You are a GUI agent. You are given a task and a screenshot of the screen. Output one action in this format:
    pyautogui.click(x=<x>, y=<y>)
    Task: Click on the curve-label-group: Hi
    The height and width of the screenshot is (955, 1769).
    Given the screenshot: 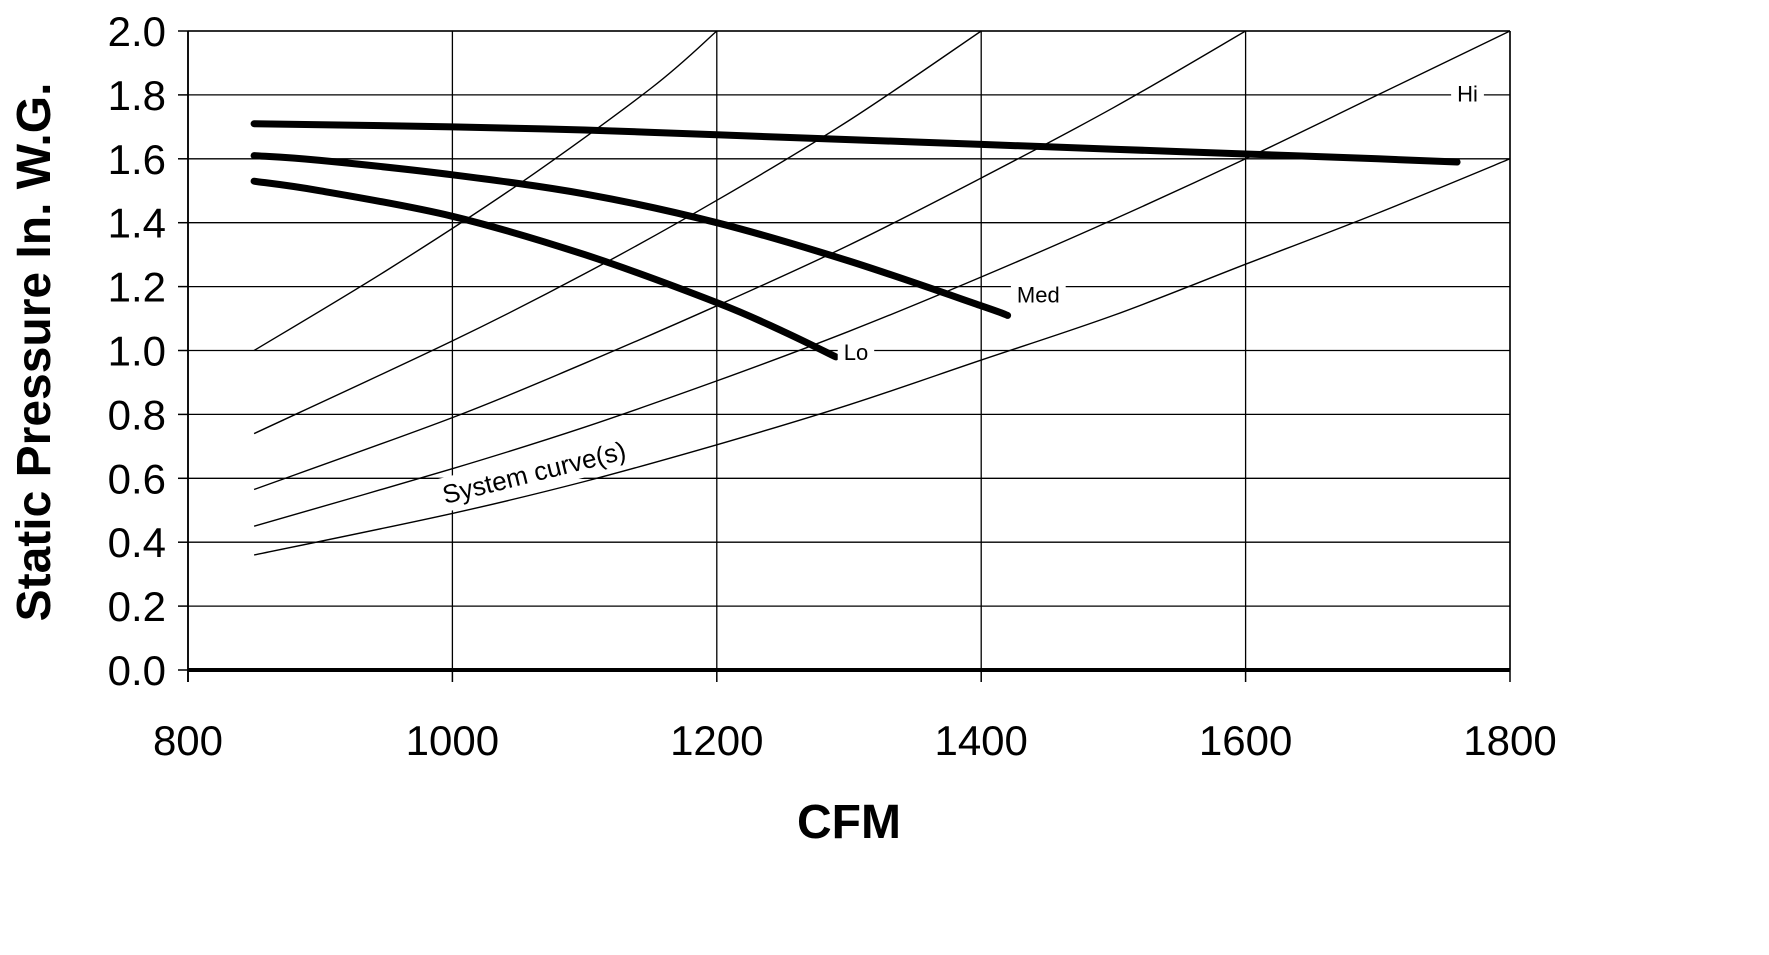 What is the action you would take?
    pyautogui.click(x=1467, y=94)
    